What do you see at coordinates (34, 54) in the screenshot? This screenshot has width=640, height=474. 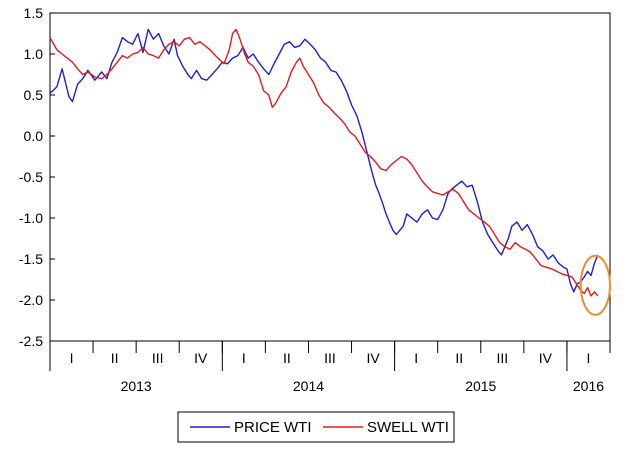 I see `y-tick-label: 1.0` at bounding box center [34, 54].